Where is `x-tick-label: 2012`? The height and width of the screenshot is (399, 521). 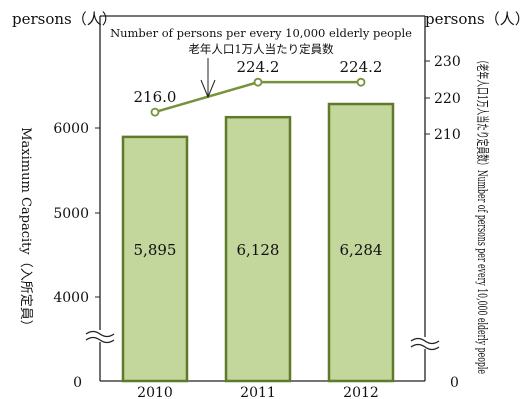 x-tick-label: 2012 is located at coordinates (361, 392).